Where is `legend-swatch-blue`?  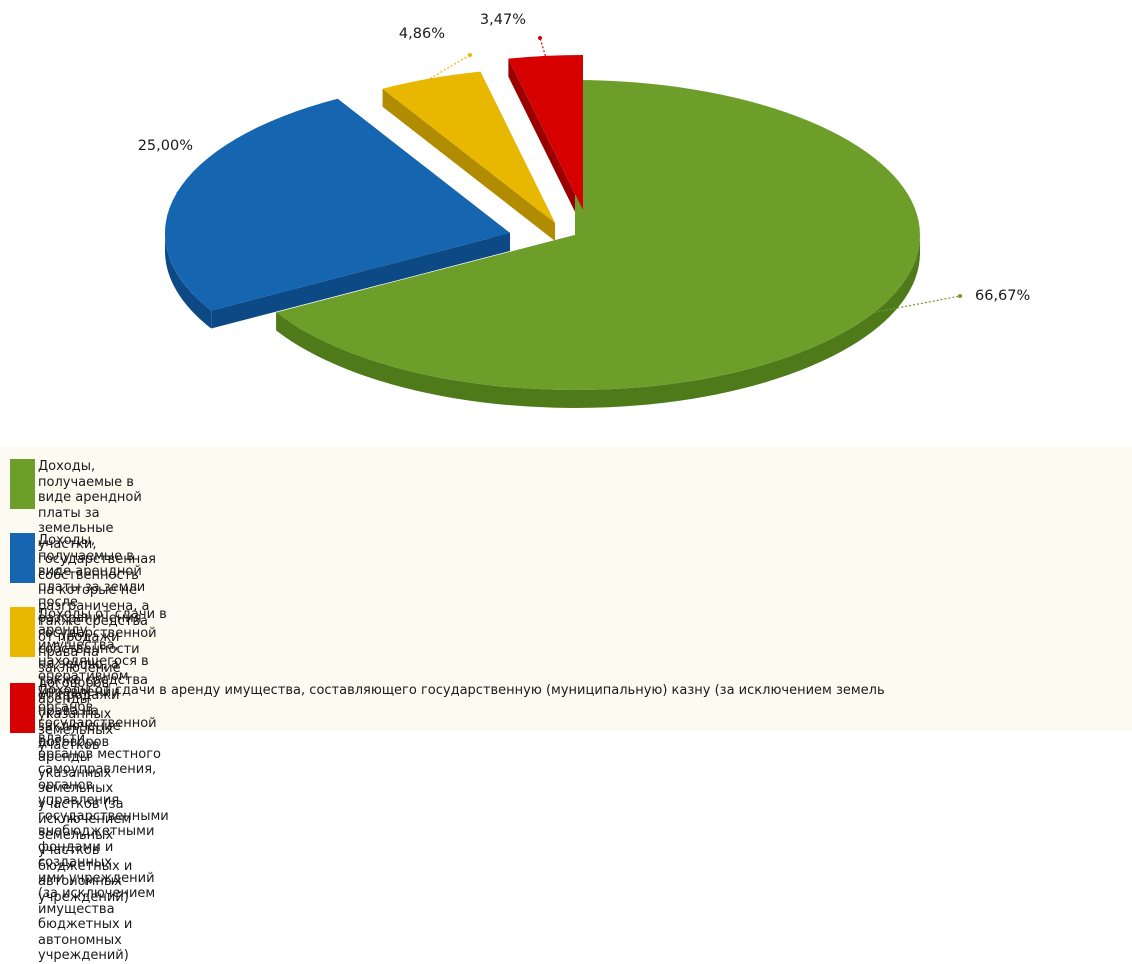
legend-swatch-blue is located at coordinates (22, 558).